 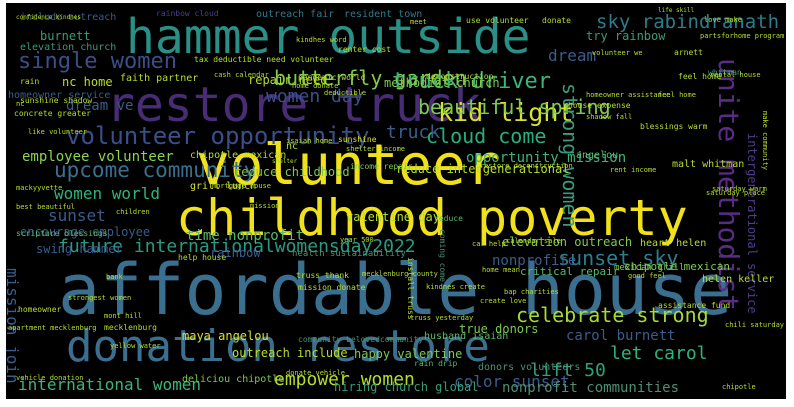 I want to click on word: future internationalwomensday2022, so click(x=237, y=246).